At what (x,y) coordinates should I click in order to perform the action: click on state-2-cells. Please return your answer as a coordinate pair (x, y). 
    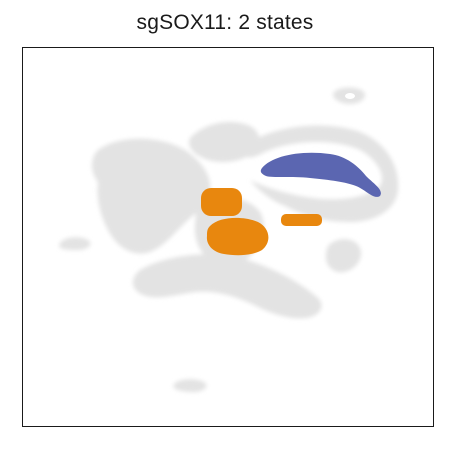
    Looking at the image, I should click on (320, 174).